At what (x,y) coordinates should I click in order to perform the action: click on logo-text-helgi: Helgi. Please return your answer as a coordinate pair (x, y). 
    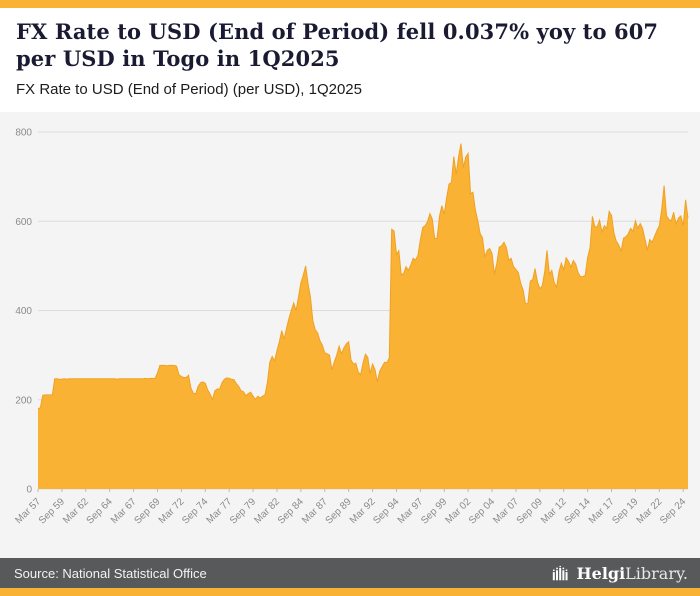
    Looking at the image, I should click on (601, 573).